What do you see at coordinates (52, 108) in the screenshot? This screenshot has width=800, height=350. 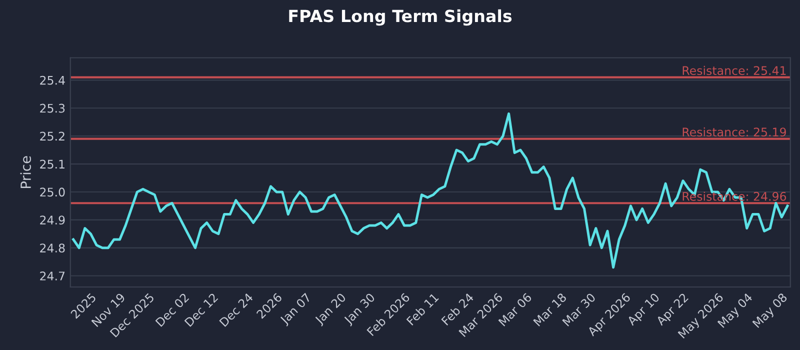 I see `y-tick-label: 25.3` at bounding box center [52, 108].